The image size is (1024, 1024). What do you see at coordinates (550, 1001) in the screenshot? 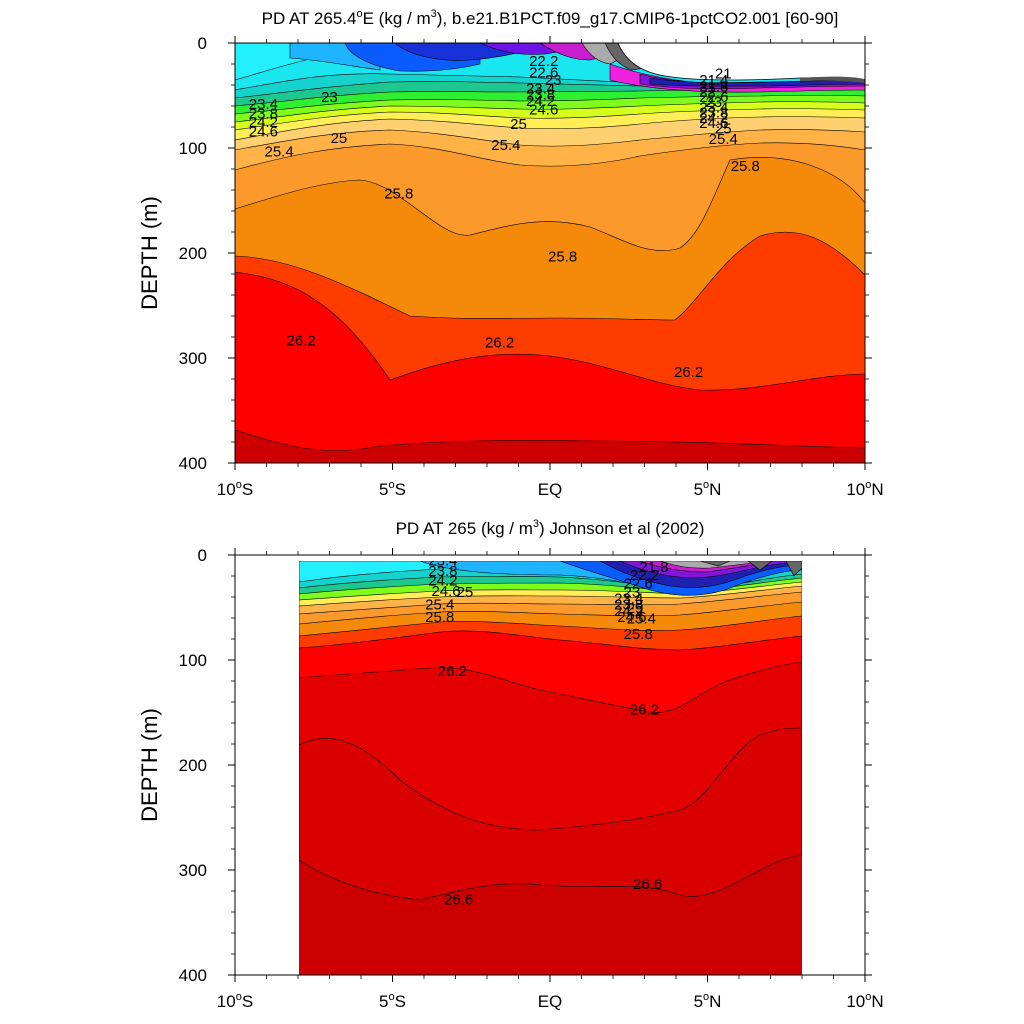
I see `bottom-x-tick-label: EQ` at bounding box center [550, 1001].